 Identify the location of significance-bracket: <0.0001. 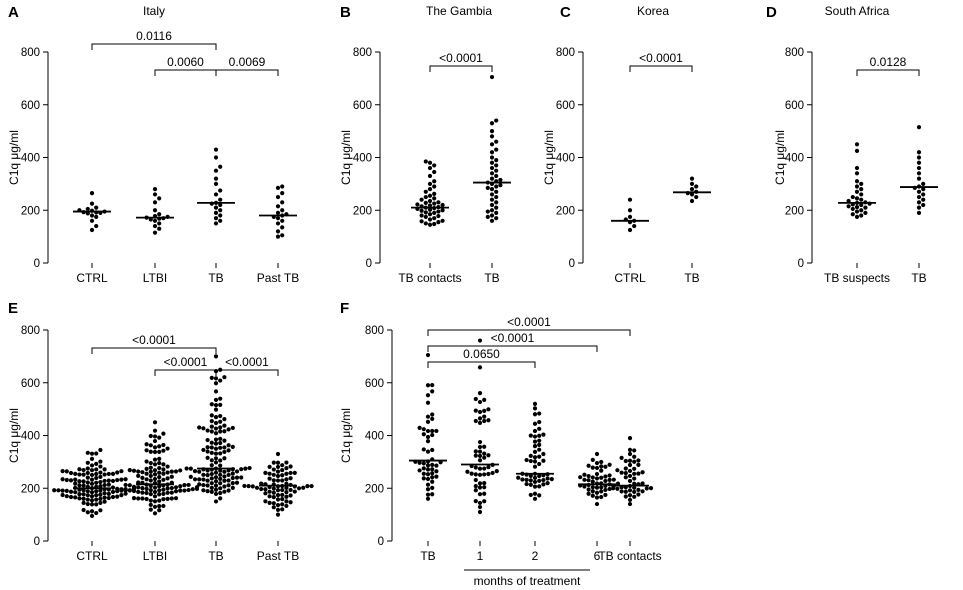
(529, 325).